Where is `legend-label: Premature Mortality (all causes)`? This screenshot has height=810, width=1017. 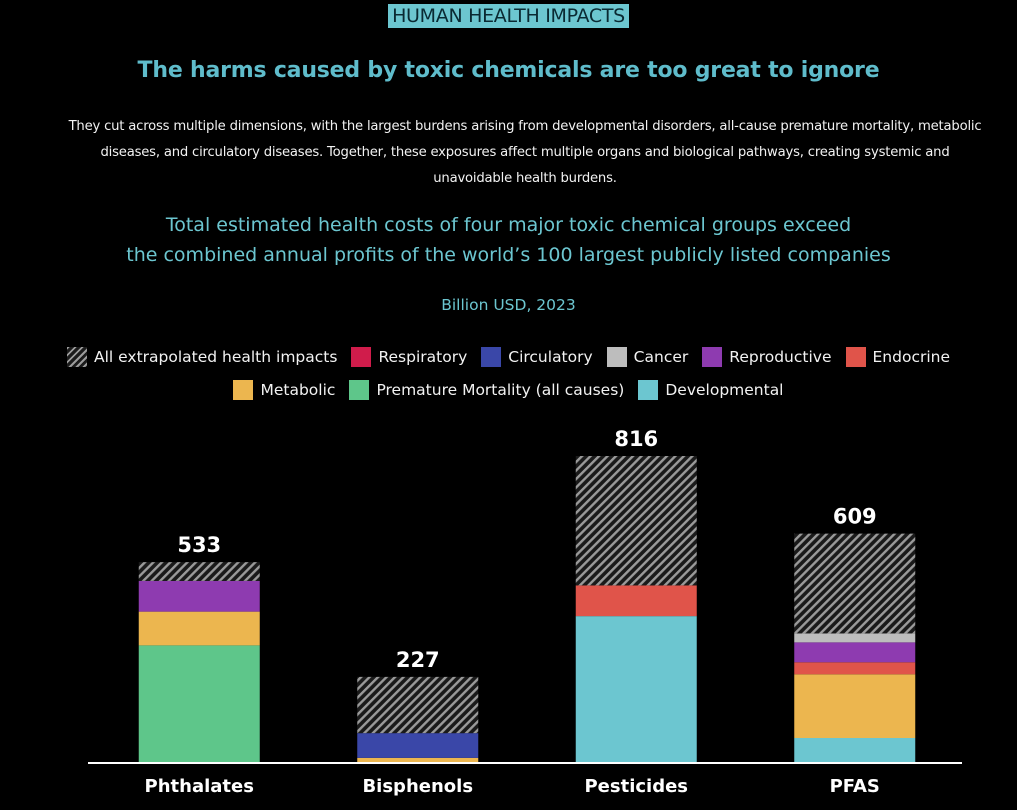 legend-label: Premature Mortality (all causes) is located at coordinates (500, 389).